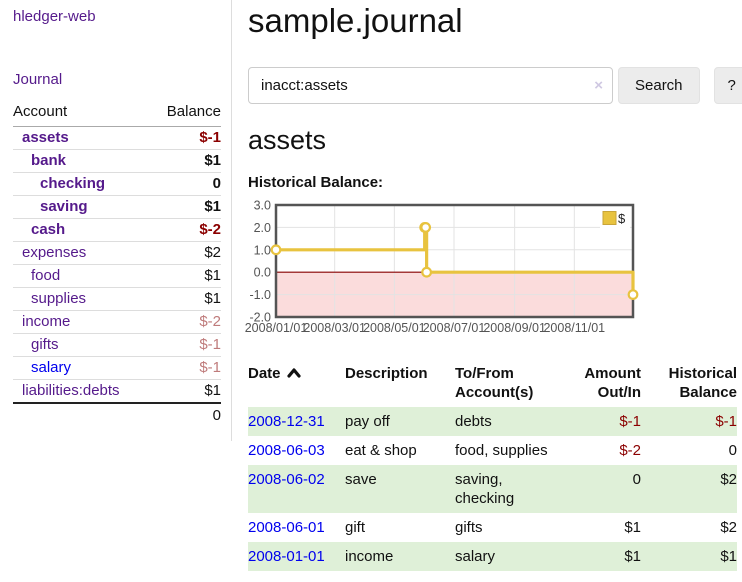 Image resolution: width=742 pixels, height=582 pixels. Describe the element at coordinates (485, 489) in the screenshot. I see `transaction-accounts: saving, checking` at that location.